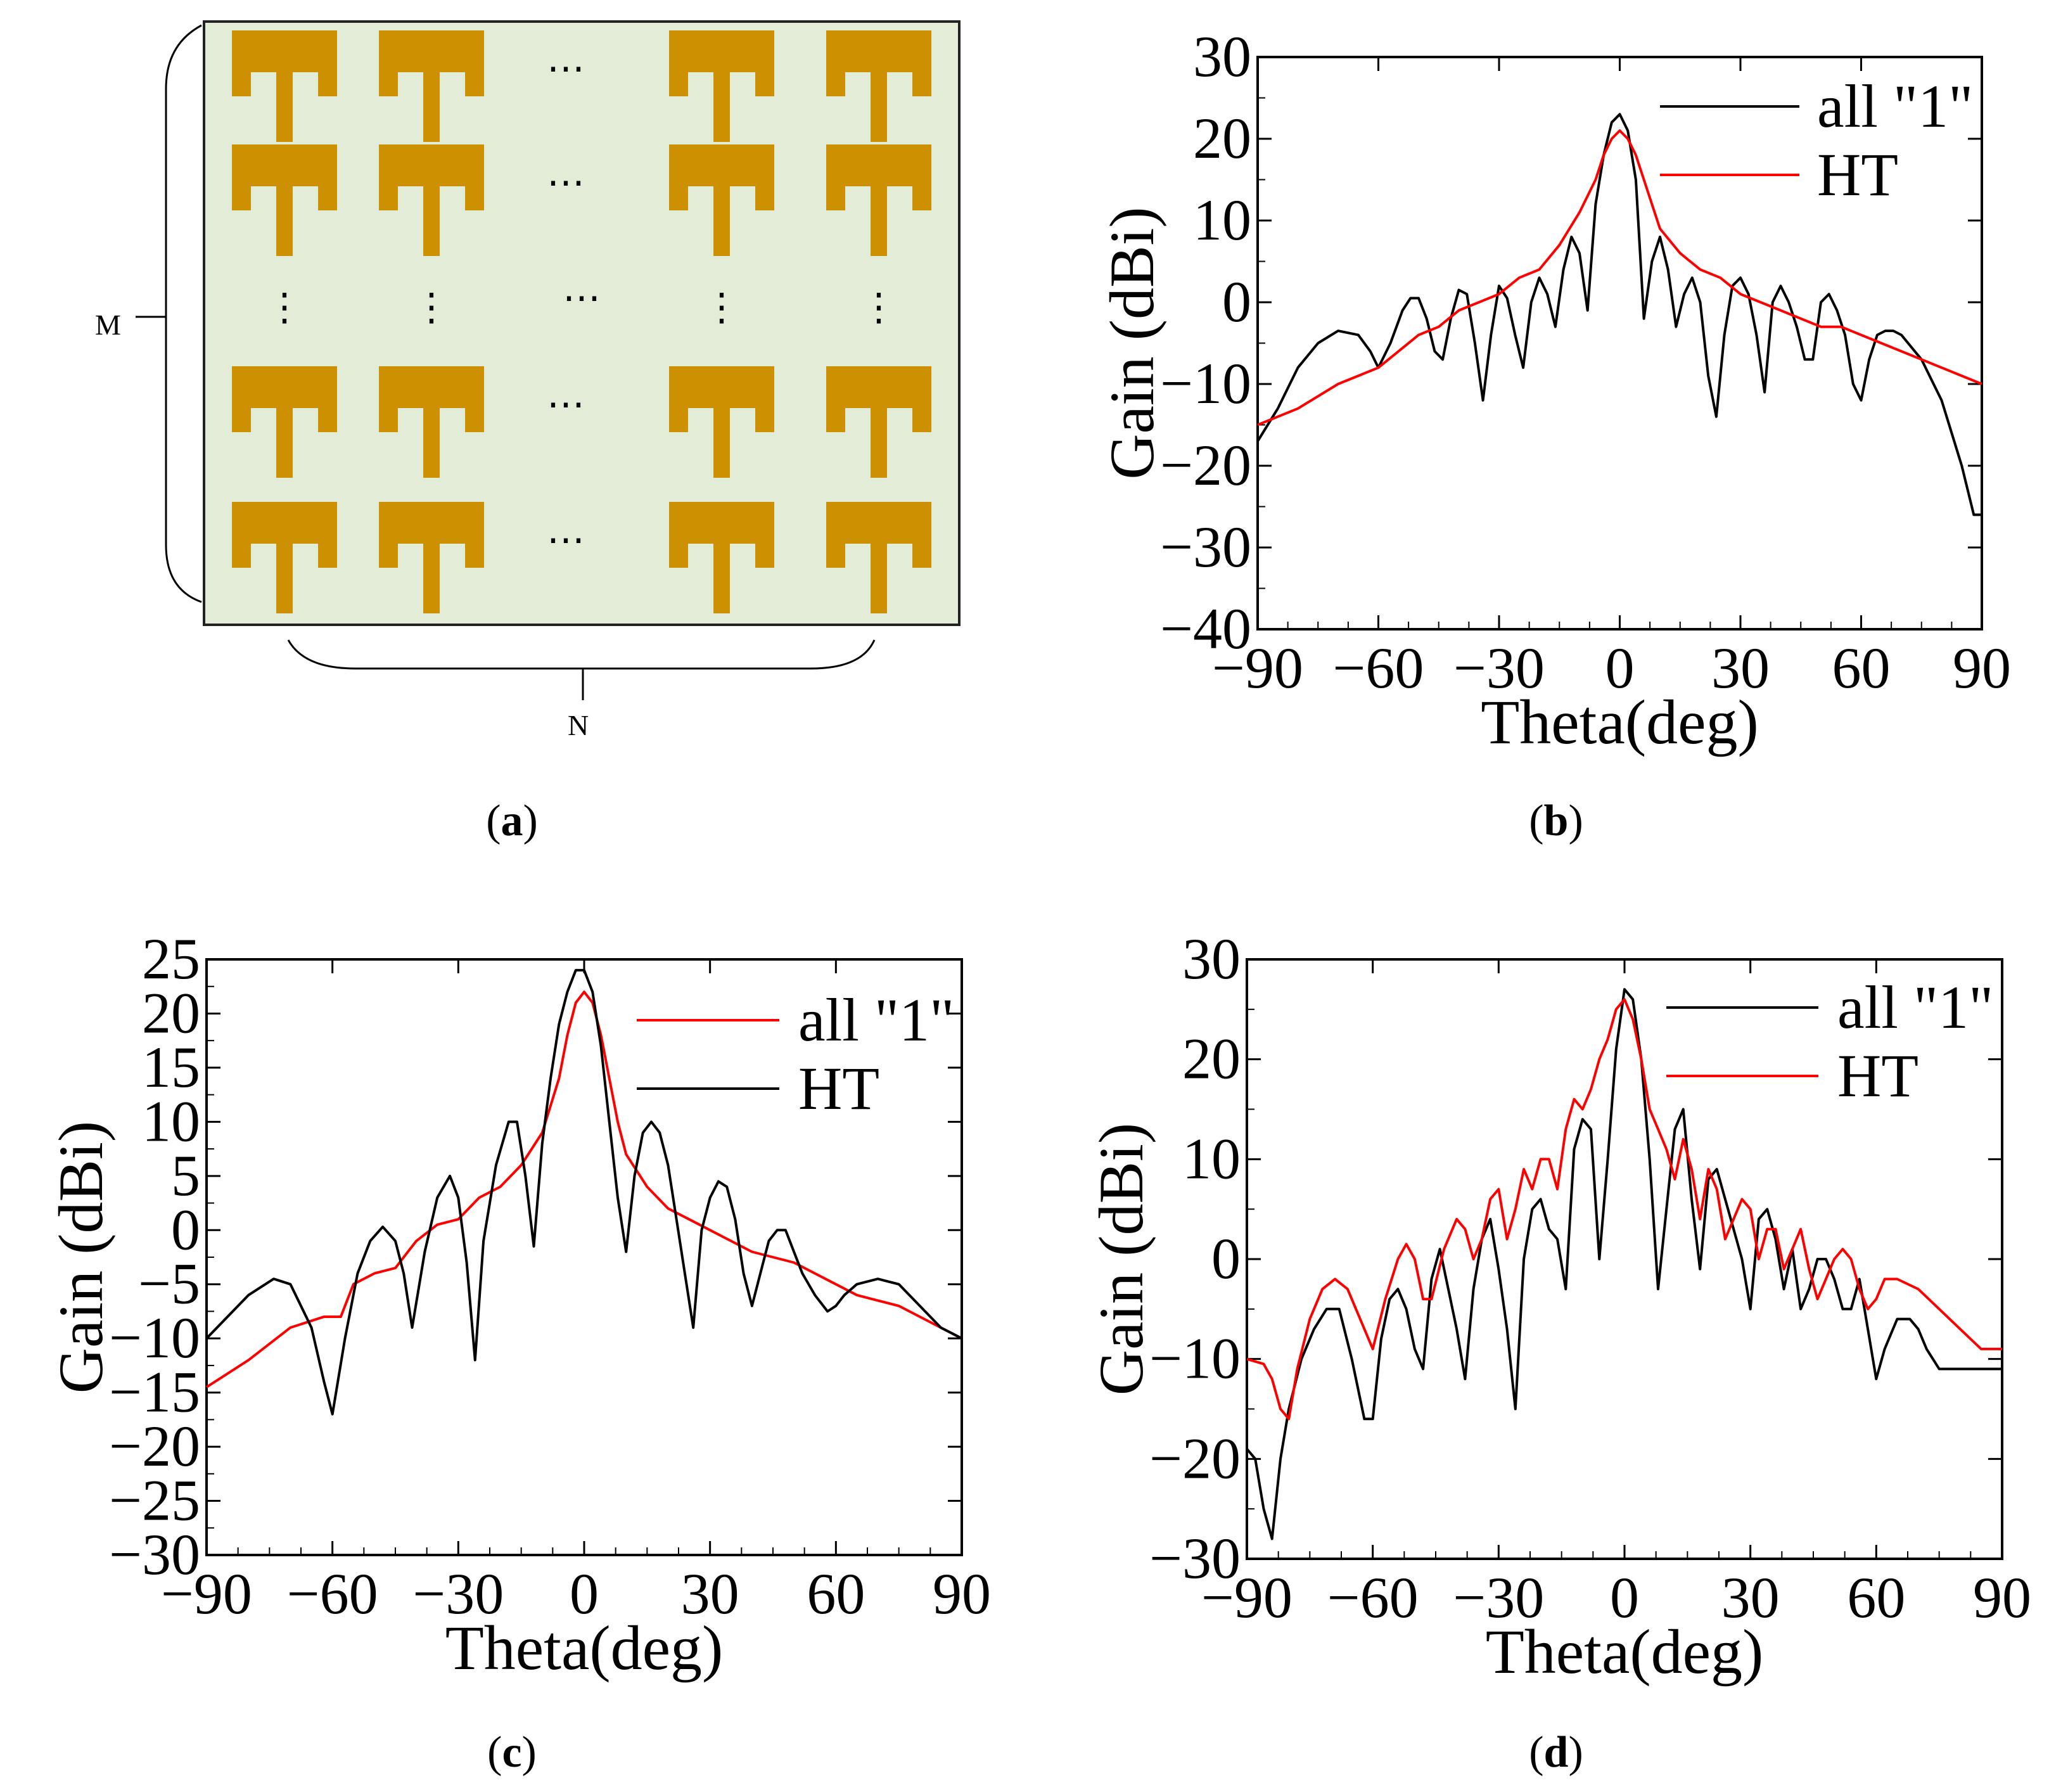  What do you see at coordinates (512, 1752) in the screenshot?
I see `panel-label-c: (c)` at bounding box center [512, 1752].